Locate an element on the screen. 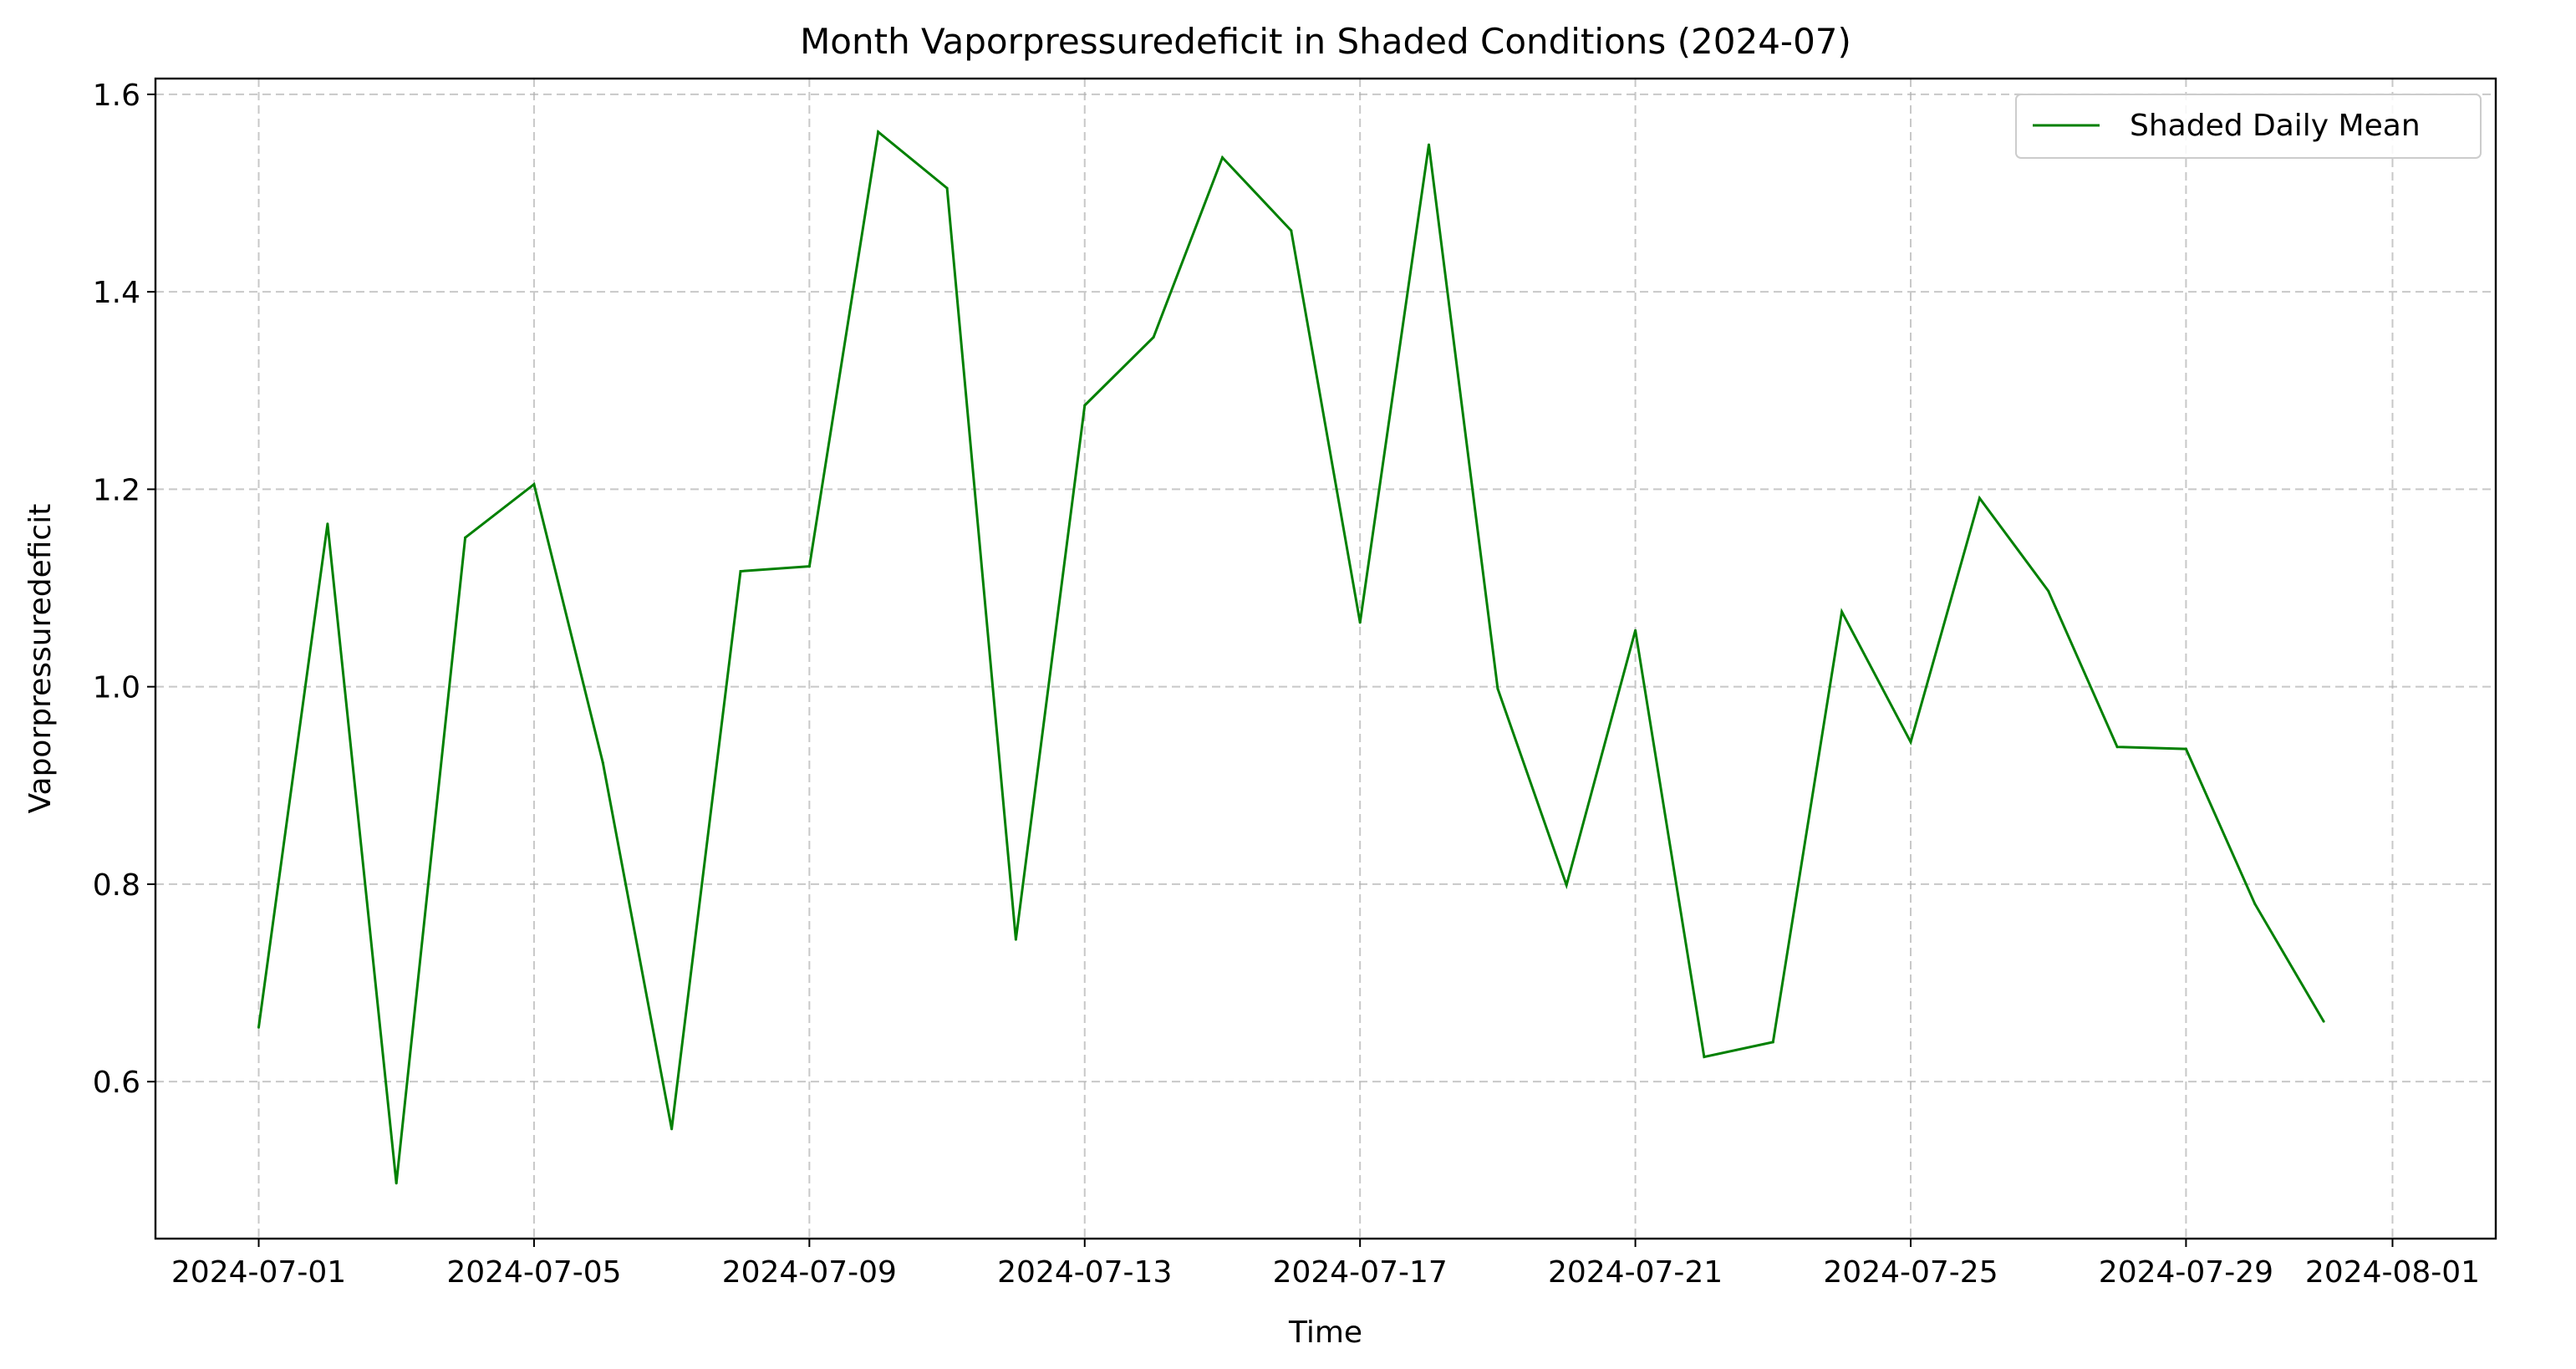  y-tick-label: 1.4 is located at coordinates (116, 293).